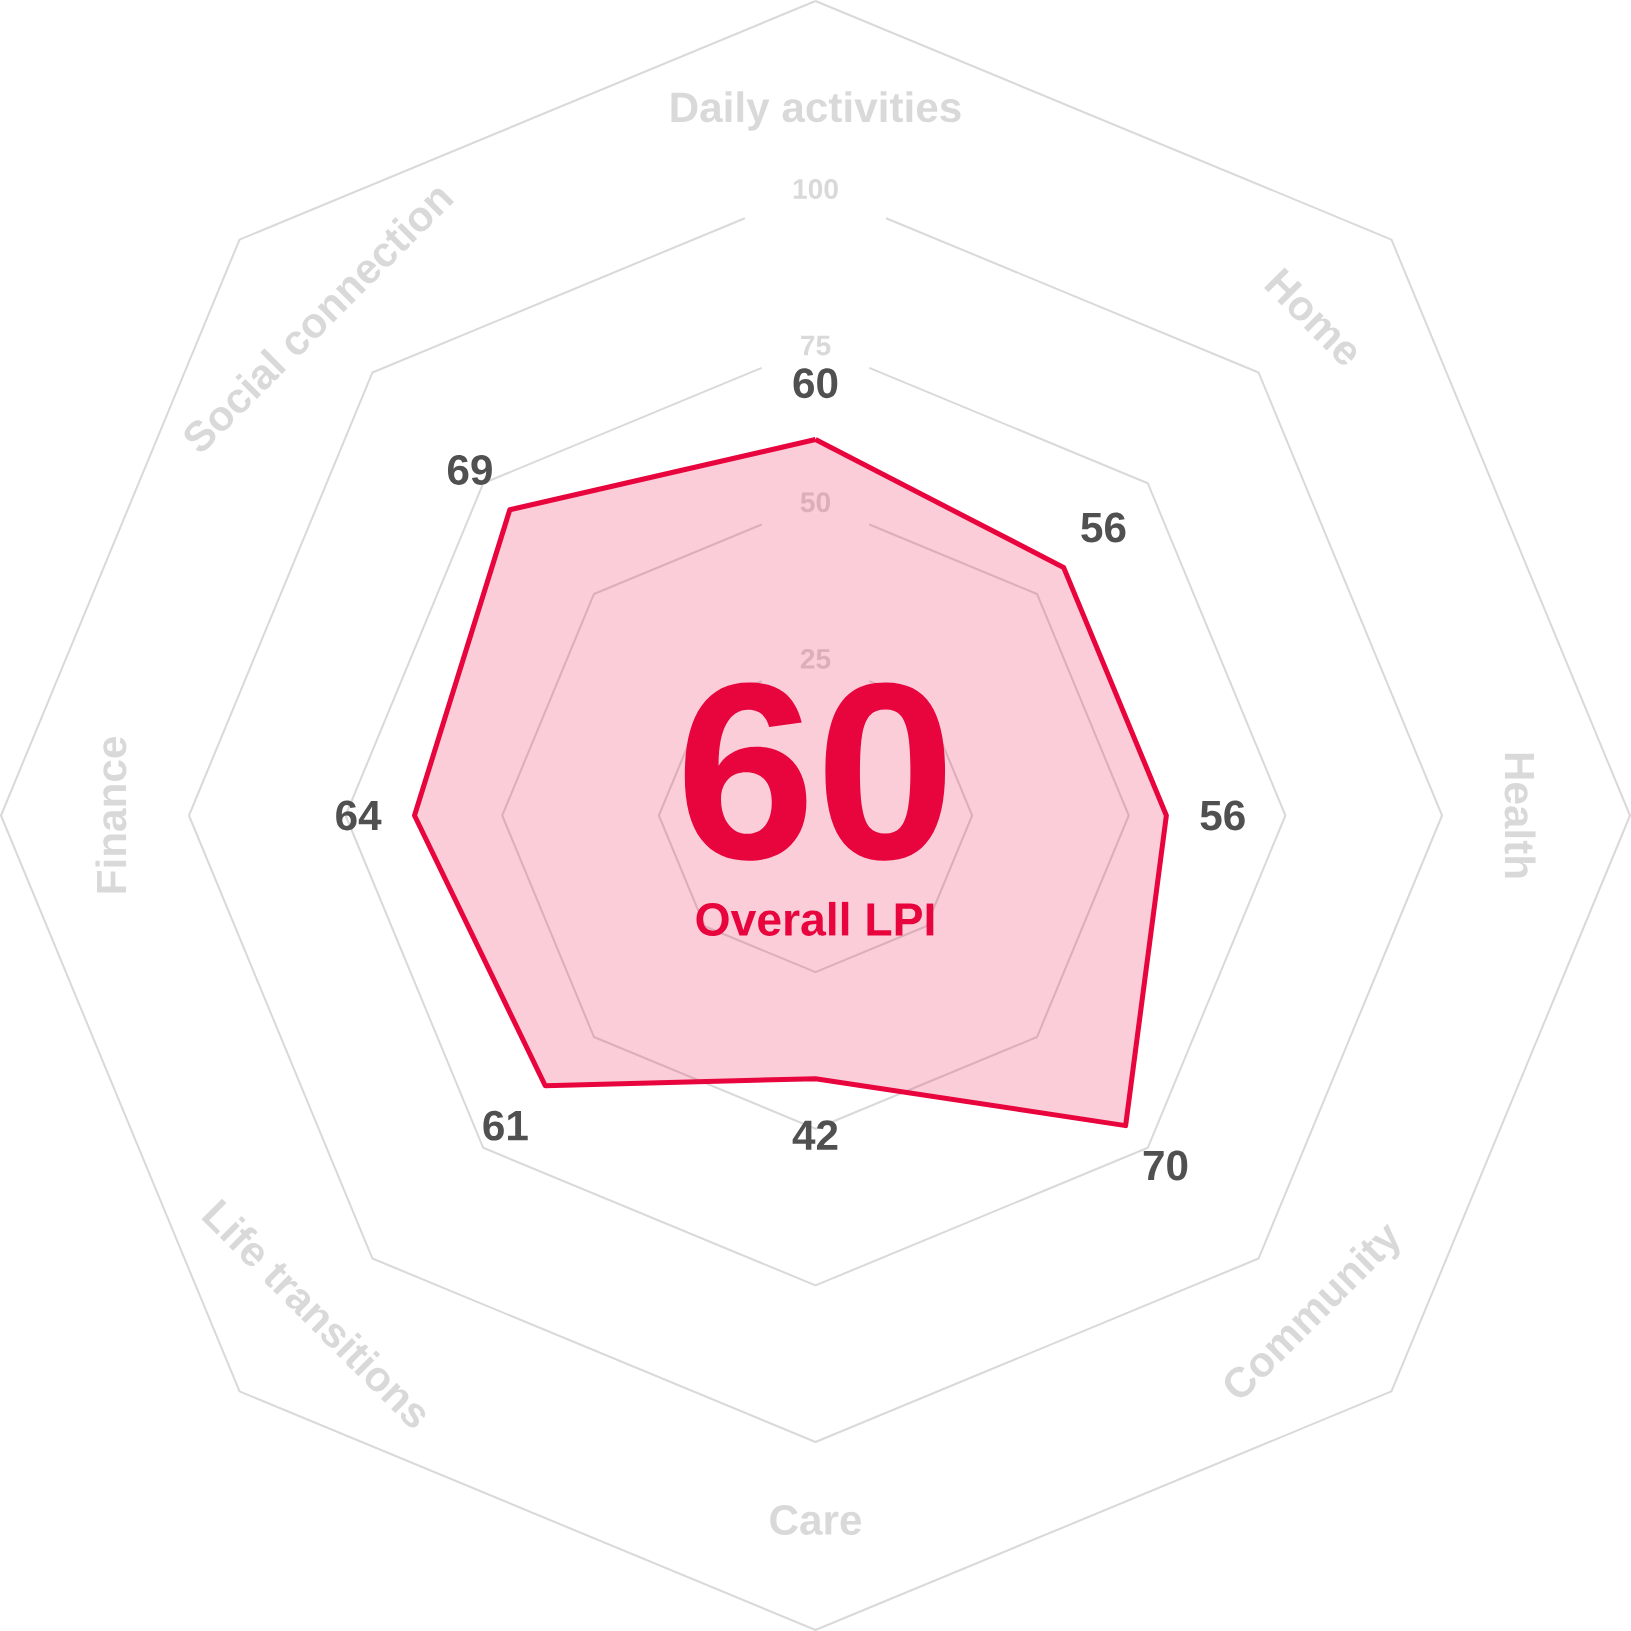  I want to click on text: Overall LPI, so click(815, 918).